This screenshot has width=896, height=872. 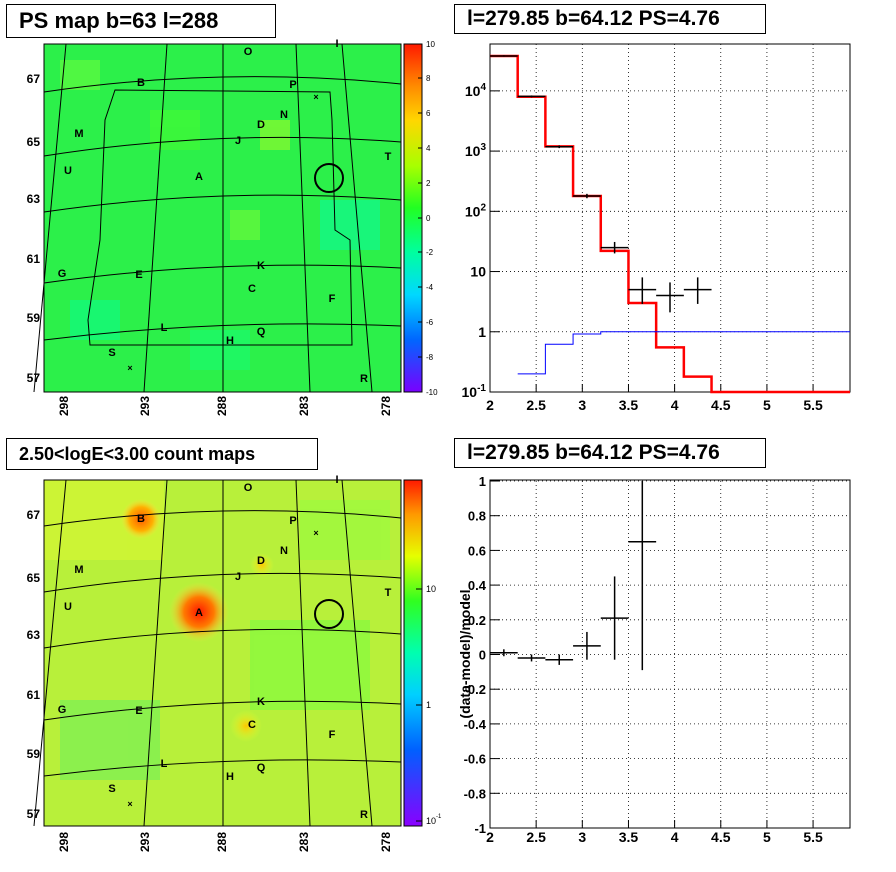 I want to click on lon-tick-label: 298, so click(x=64, y=406).